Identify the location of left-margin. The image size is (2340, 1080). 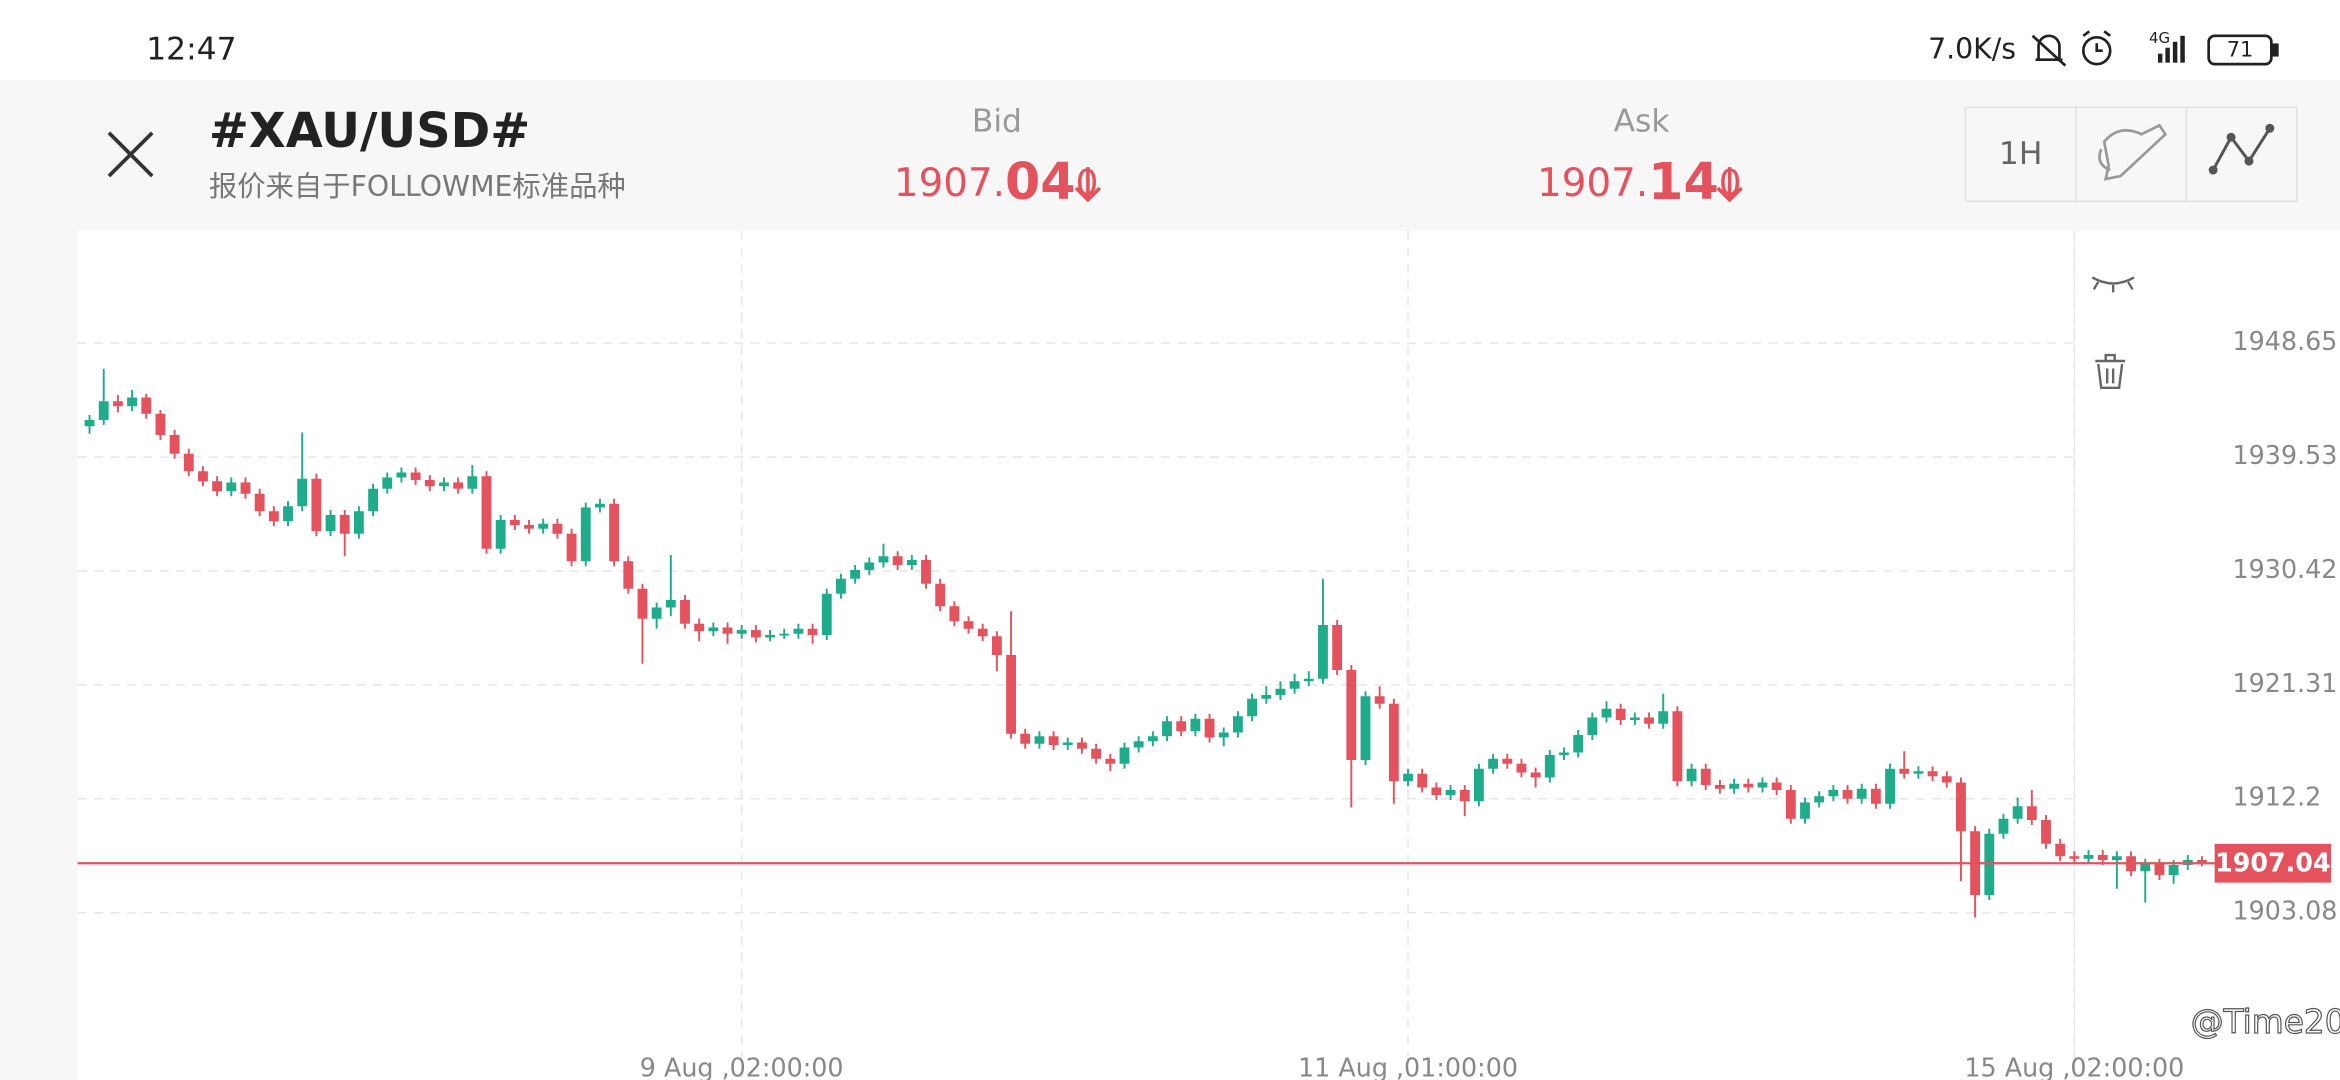
(39, 655).